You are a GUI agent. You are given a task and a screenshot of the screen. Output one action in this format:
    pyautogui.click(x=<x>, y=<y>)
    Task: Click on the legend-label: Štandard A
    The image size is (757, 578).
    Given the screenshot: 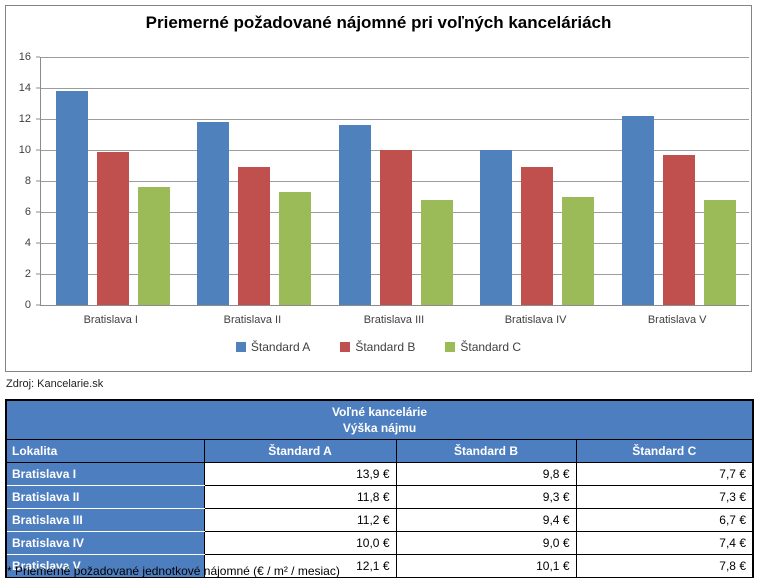 What is the action you would take?
    pyautogui.click(x=280, y=347)
    